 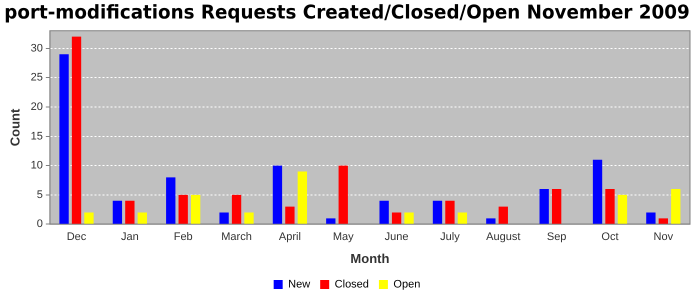 What do you see at coordinates (503, 236) in the screenshot?
I see `x-tick-label: August` at bounding box center [503, 236].